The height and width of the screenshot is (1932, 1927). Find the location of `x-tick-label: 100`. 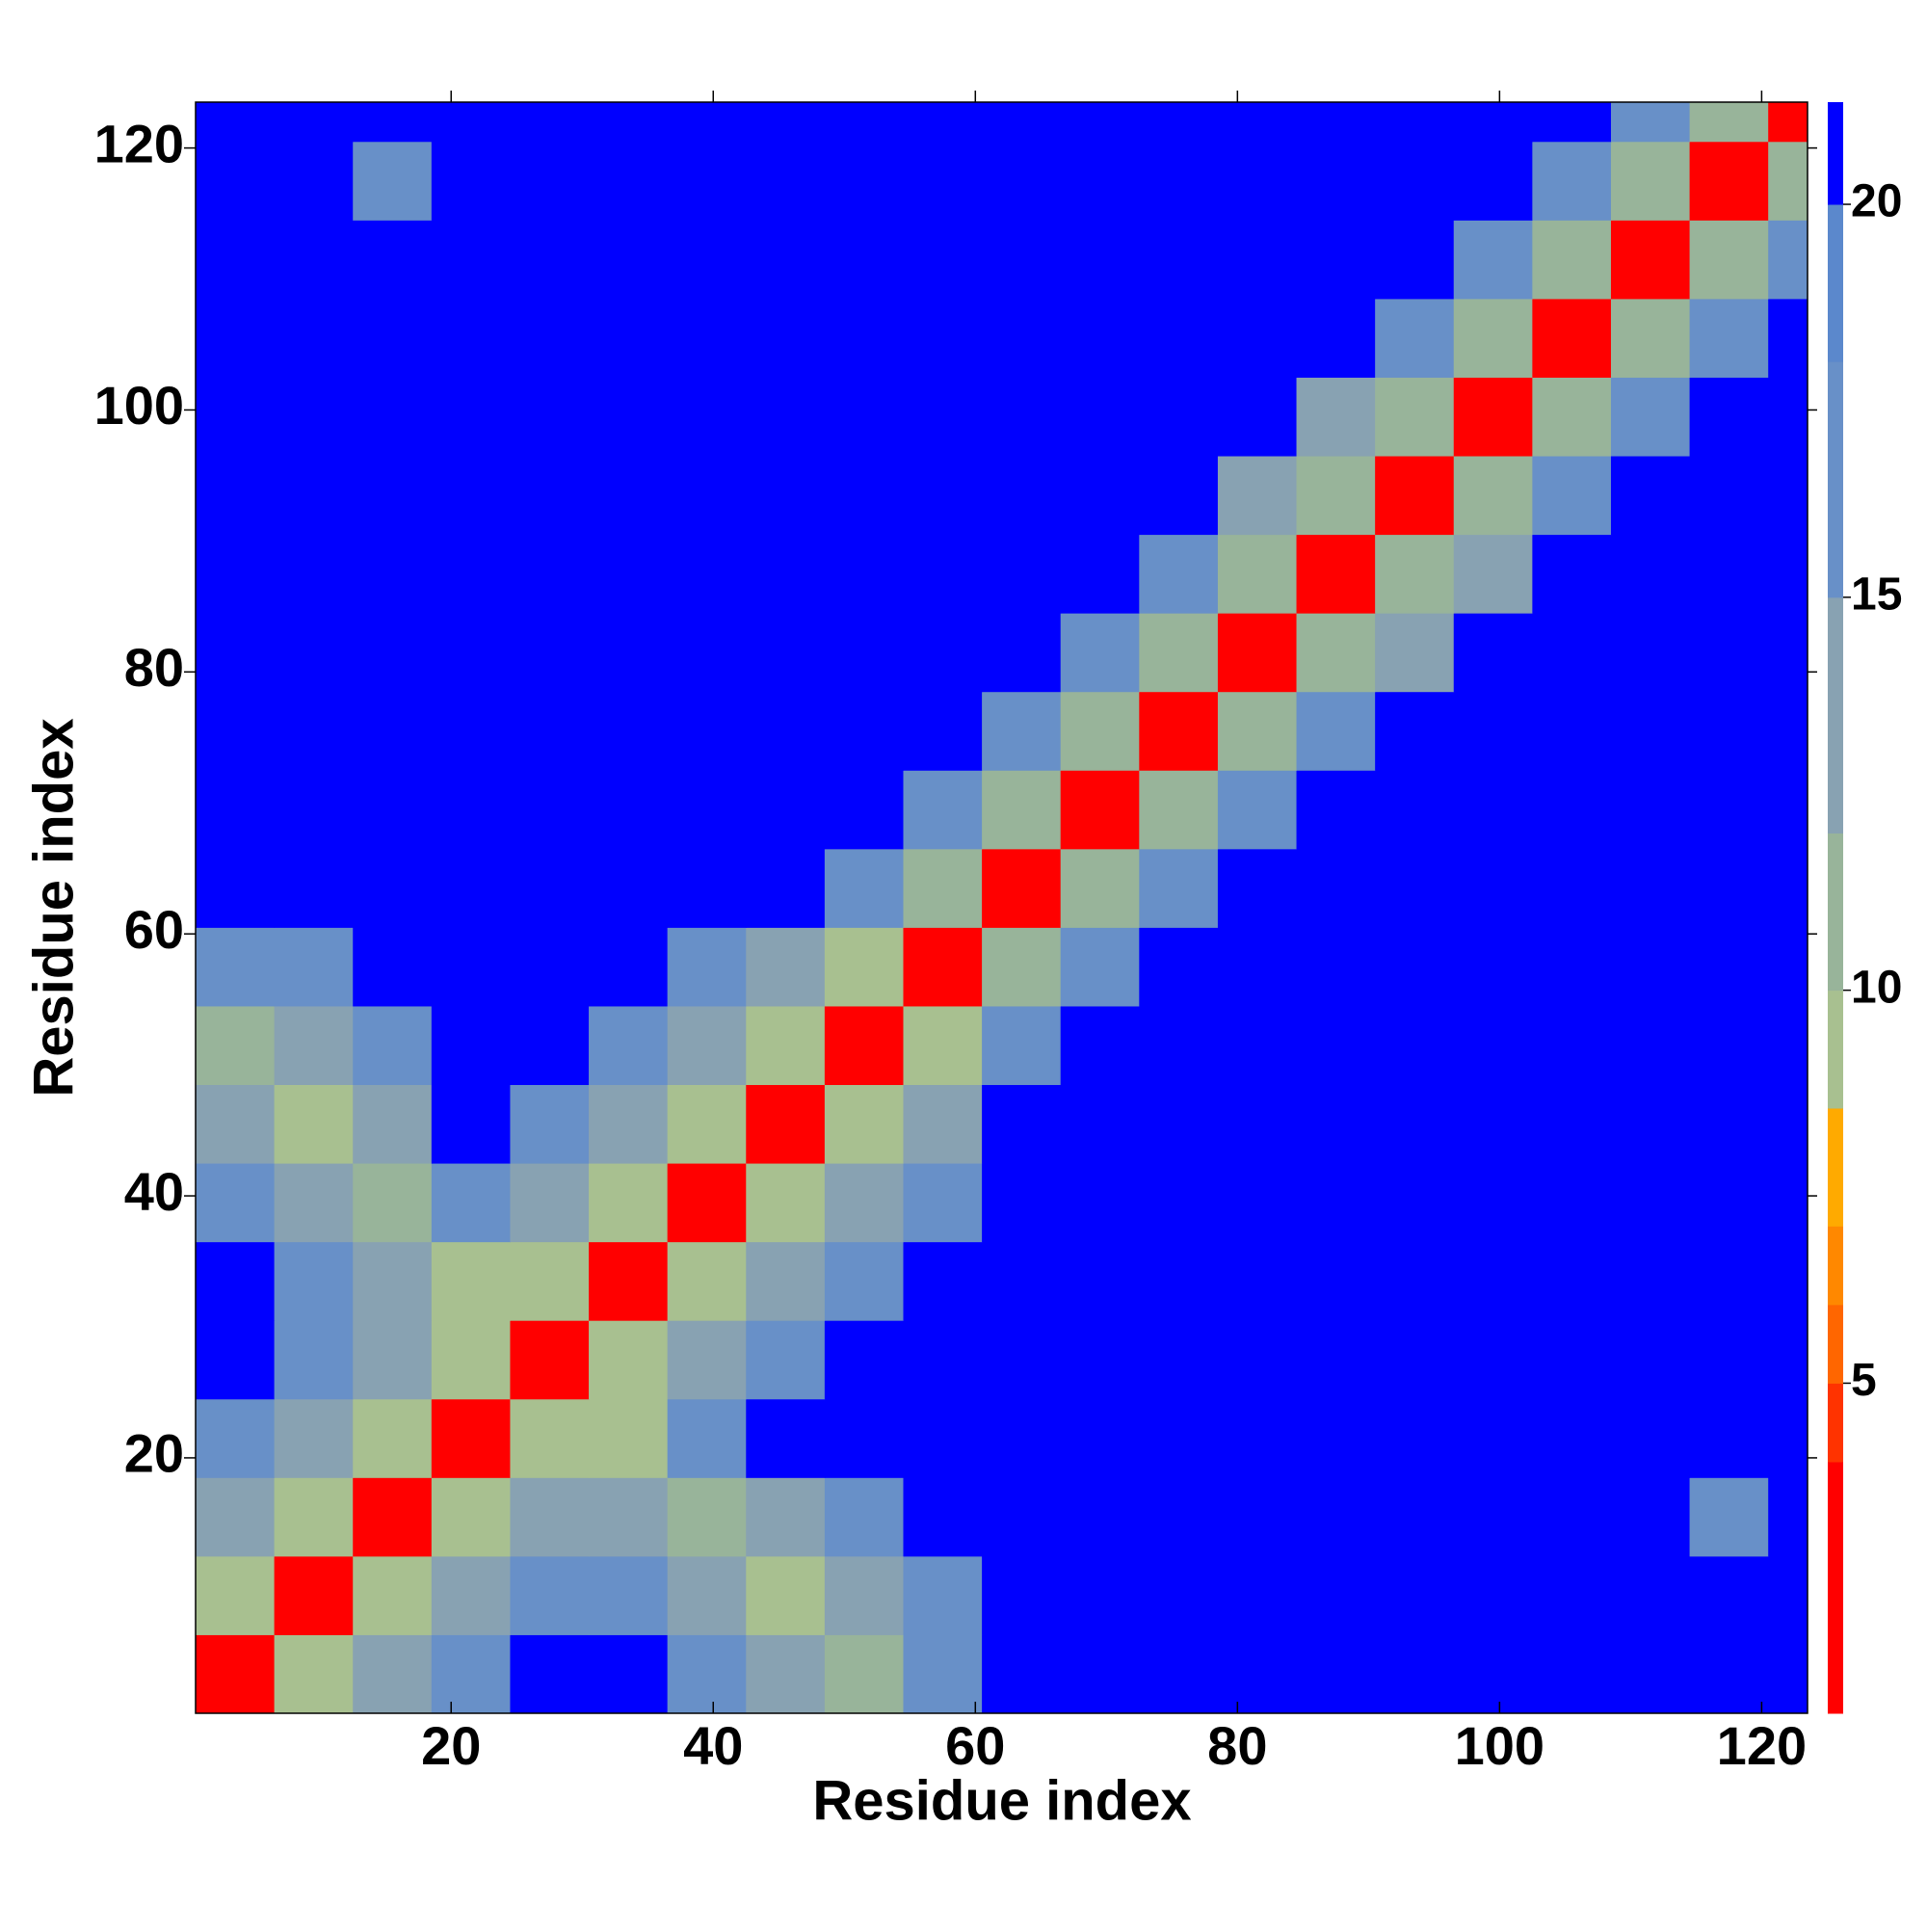

x-tick-label: 100 is located at coordinates (1499, 1745).